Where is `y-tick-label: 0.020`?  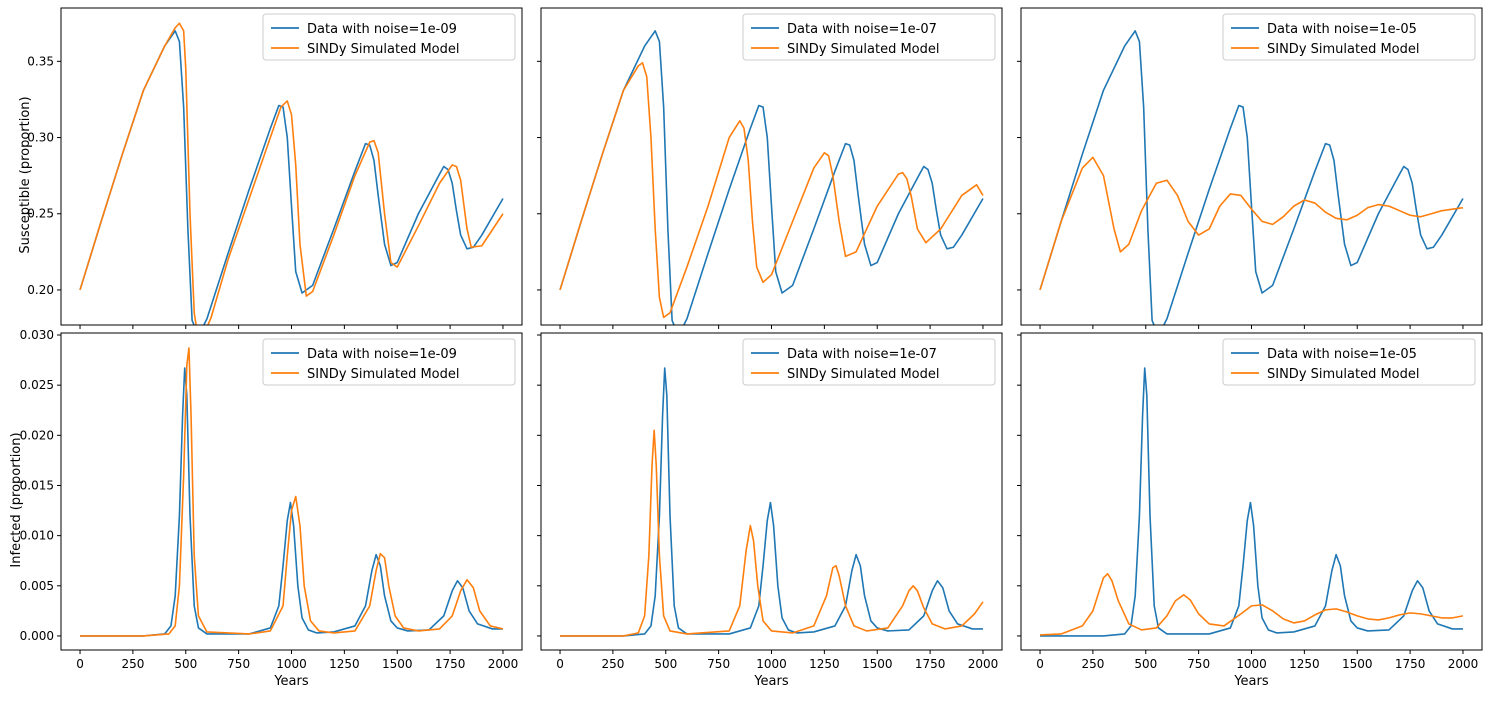
y-tick-label: 0.020 is located at coordinates (37, 435).